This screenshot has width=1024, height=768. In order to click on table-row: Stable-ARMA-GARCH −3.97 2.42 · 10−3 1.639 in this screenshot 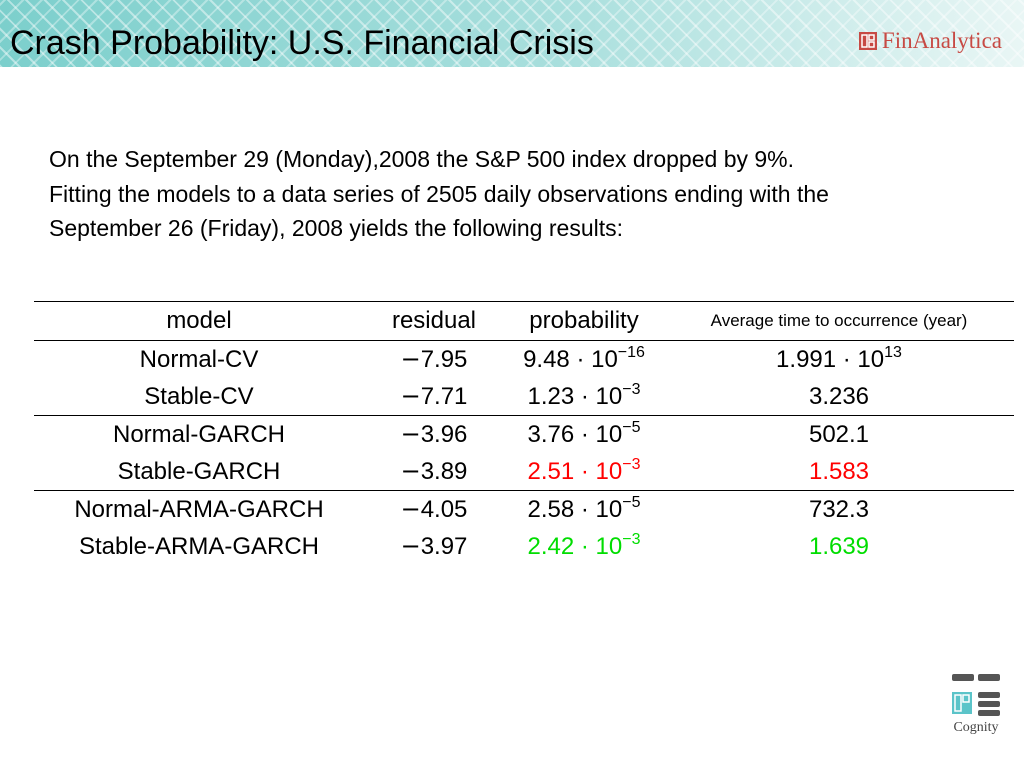, I will do `click(524, 546)`.